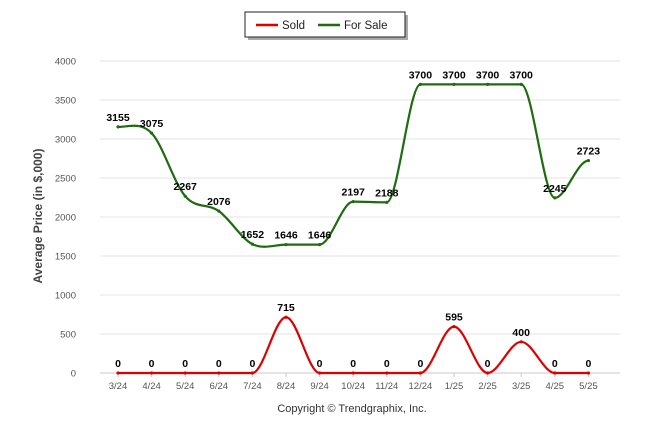 This screenshot has width=646, height=434. Describe the element at coordinates (351, 409) in the screenshot. I see `copyright-footer: Copyright © Trendgraphix, Inc.` at that location.